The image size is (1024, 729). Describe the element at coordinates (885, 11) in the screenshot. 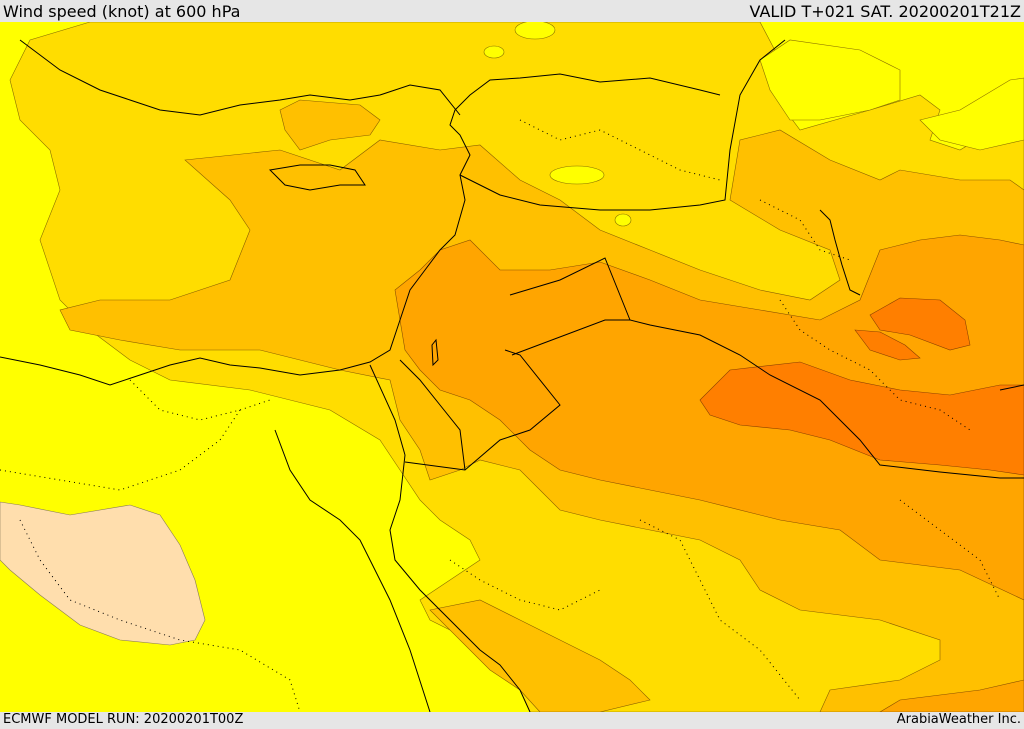

I see `valid-time: VALID T+021 SAT. 20200201T21Z` at that location.